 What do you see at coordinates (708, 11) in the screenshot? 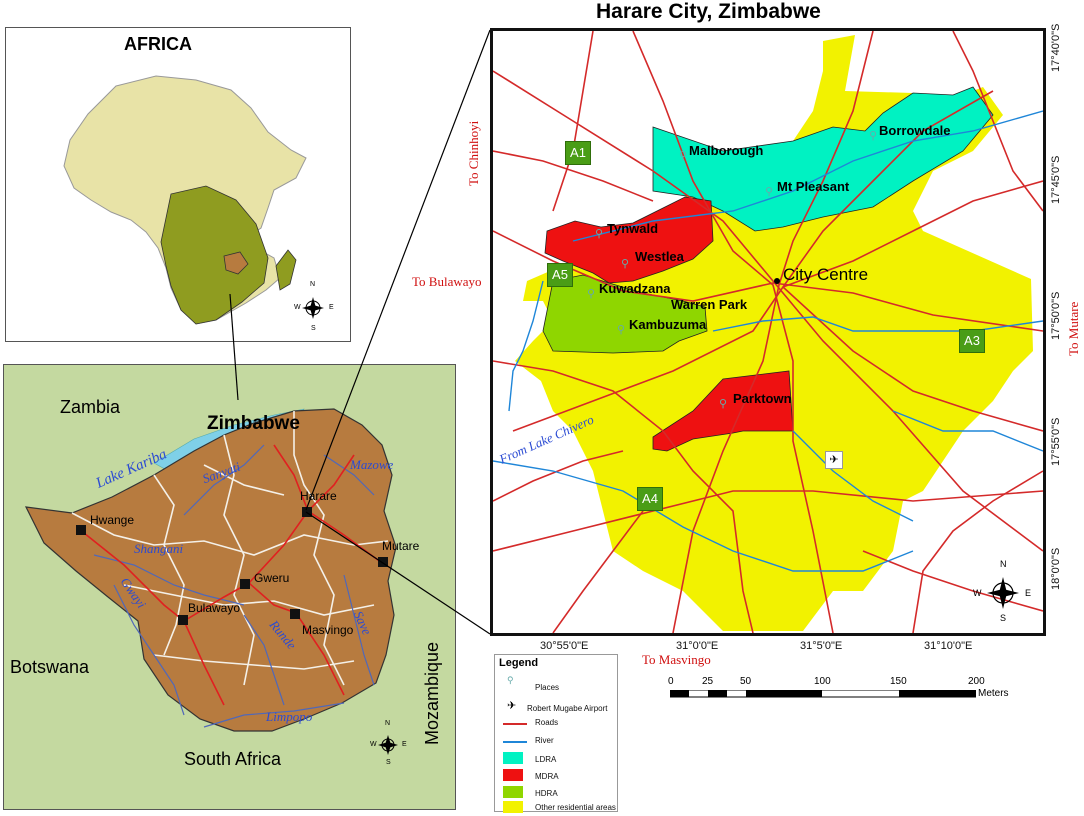
I see `harare-title: Harare City, Zimbabwe` at bounding box center [708, 11].